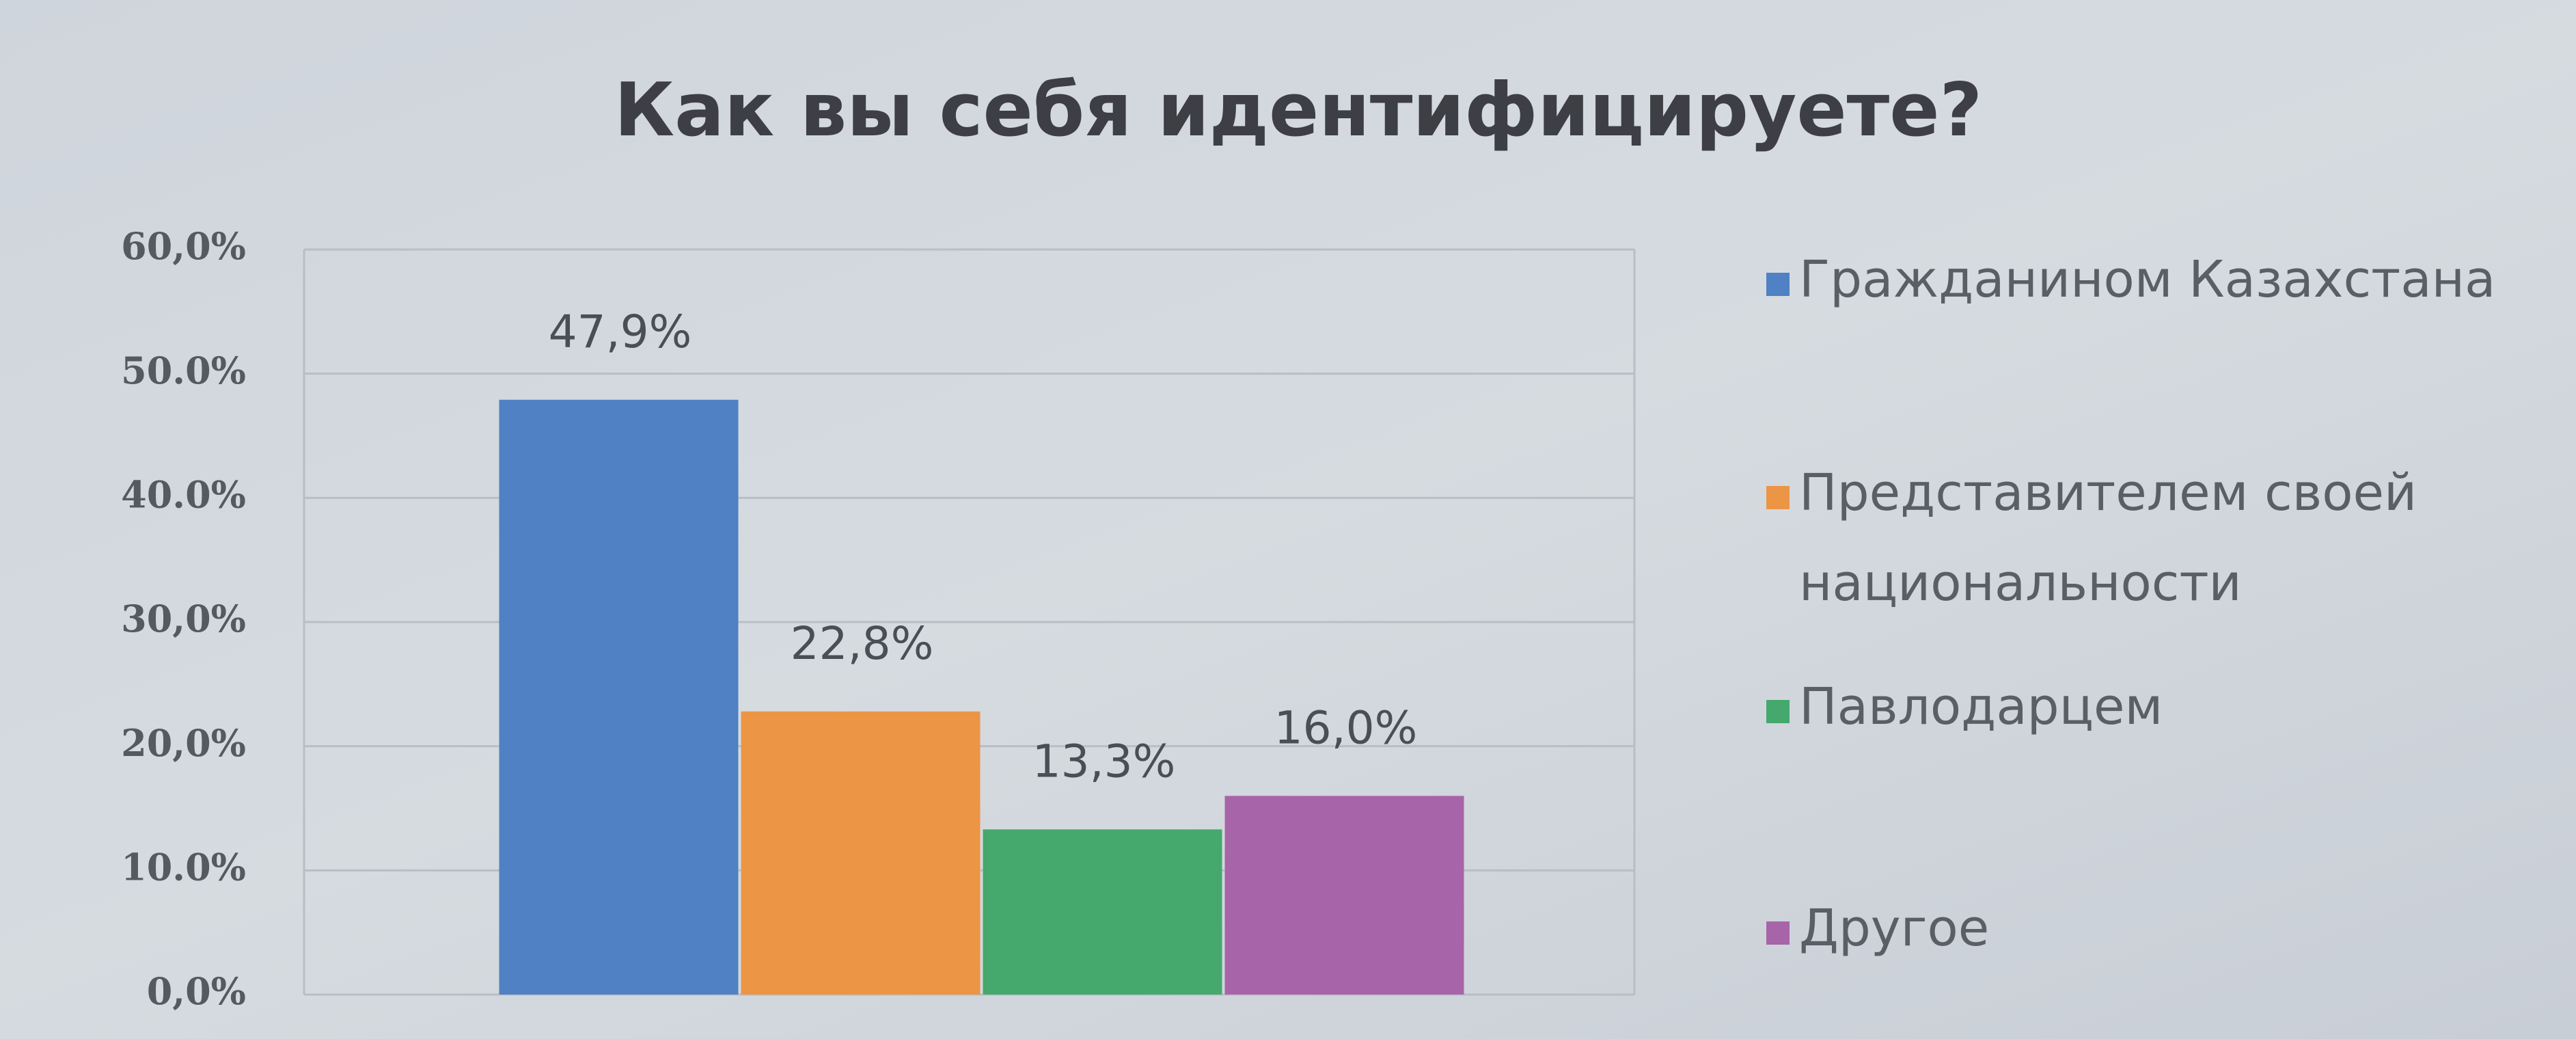 This screenshot has height=1039, width=2576. What do you see at coordinates (2142, 936) in the screenshot?
I see `legend-item: Другое` at bounding box center [2142, 936].